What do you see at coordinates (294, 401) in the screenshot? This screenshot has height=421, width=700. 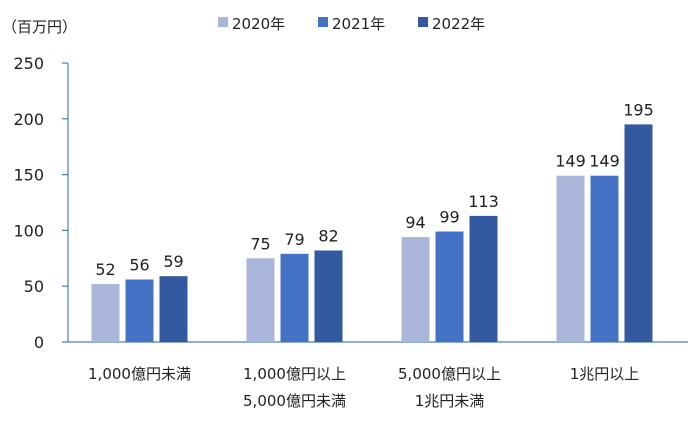 I see `category-label: 5,000億円未満` at bounding box center [294, 401].